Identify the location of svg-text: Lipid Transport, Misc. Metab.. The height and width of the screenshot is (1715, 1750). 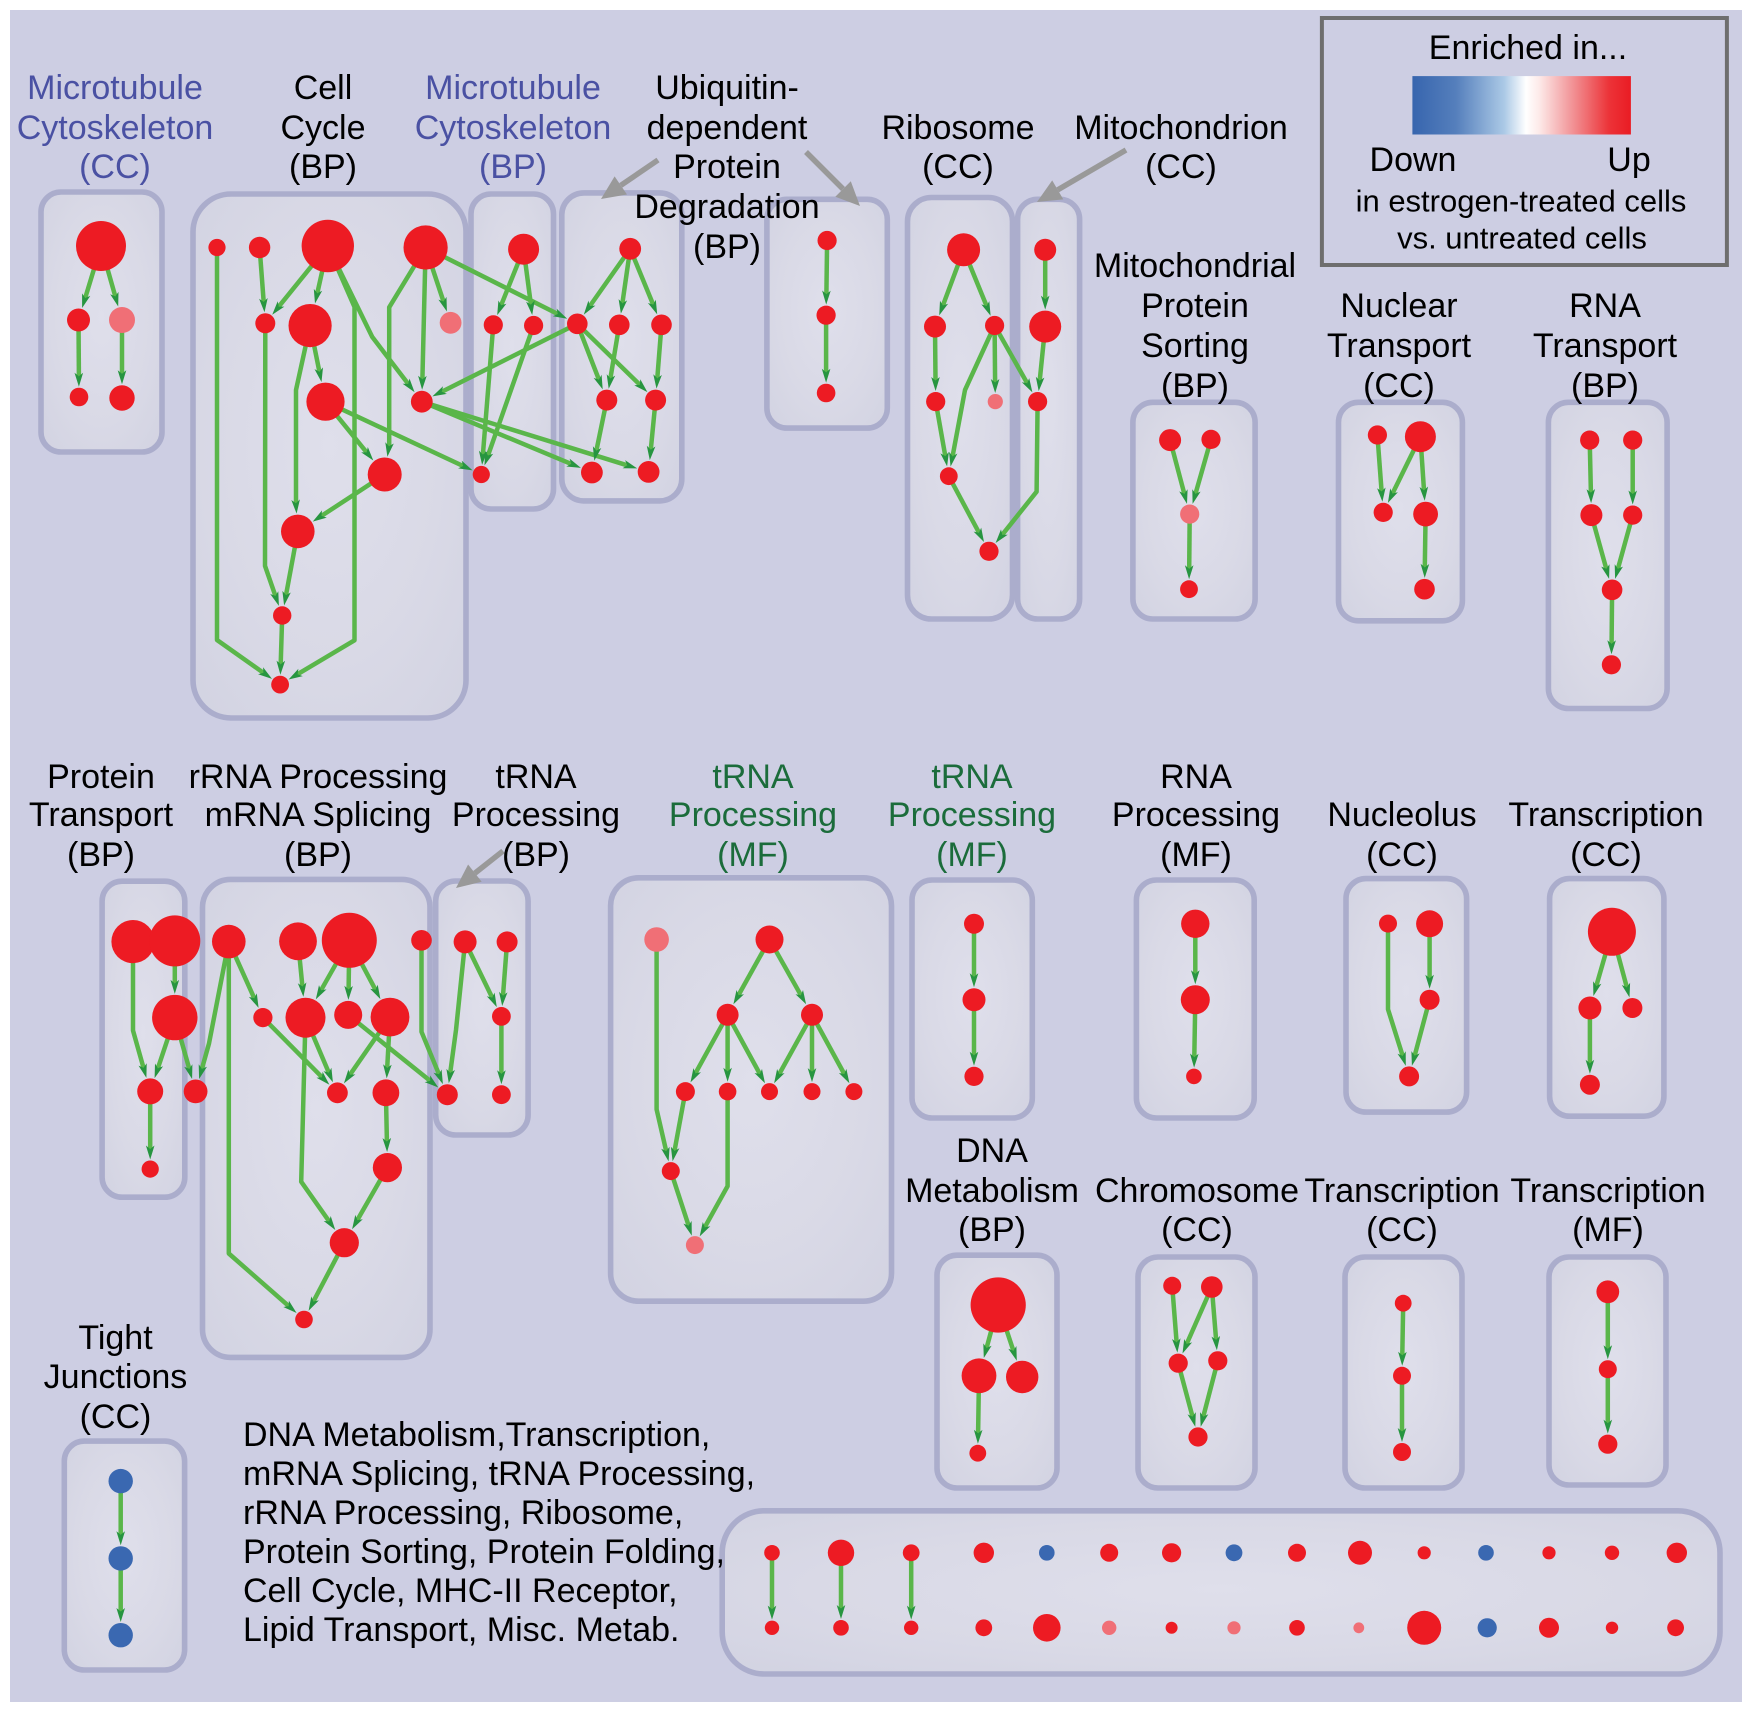
(461, 1630).